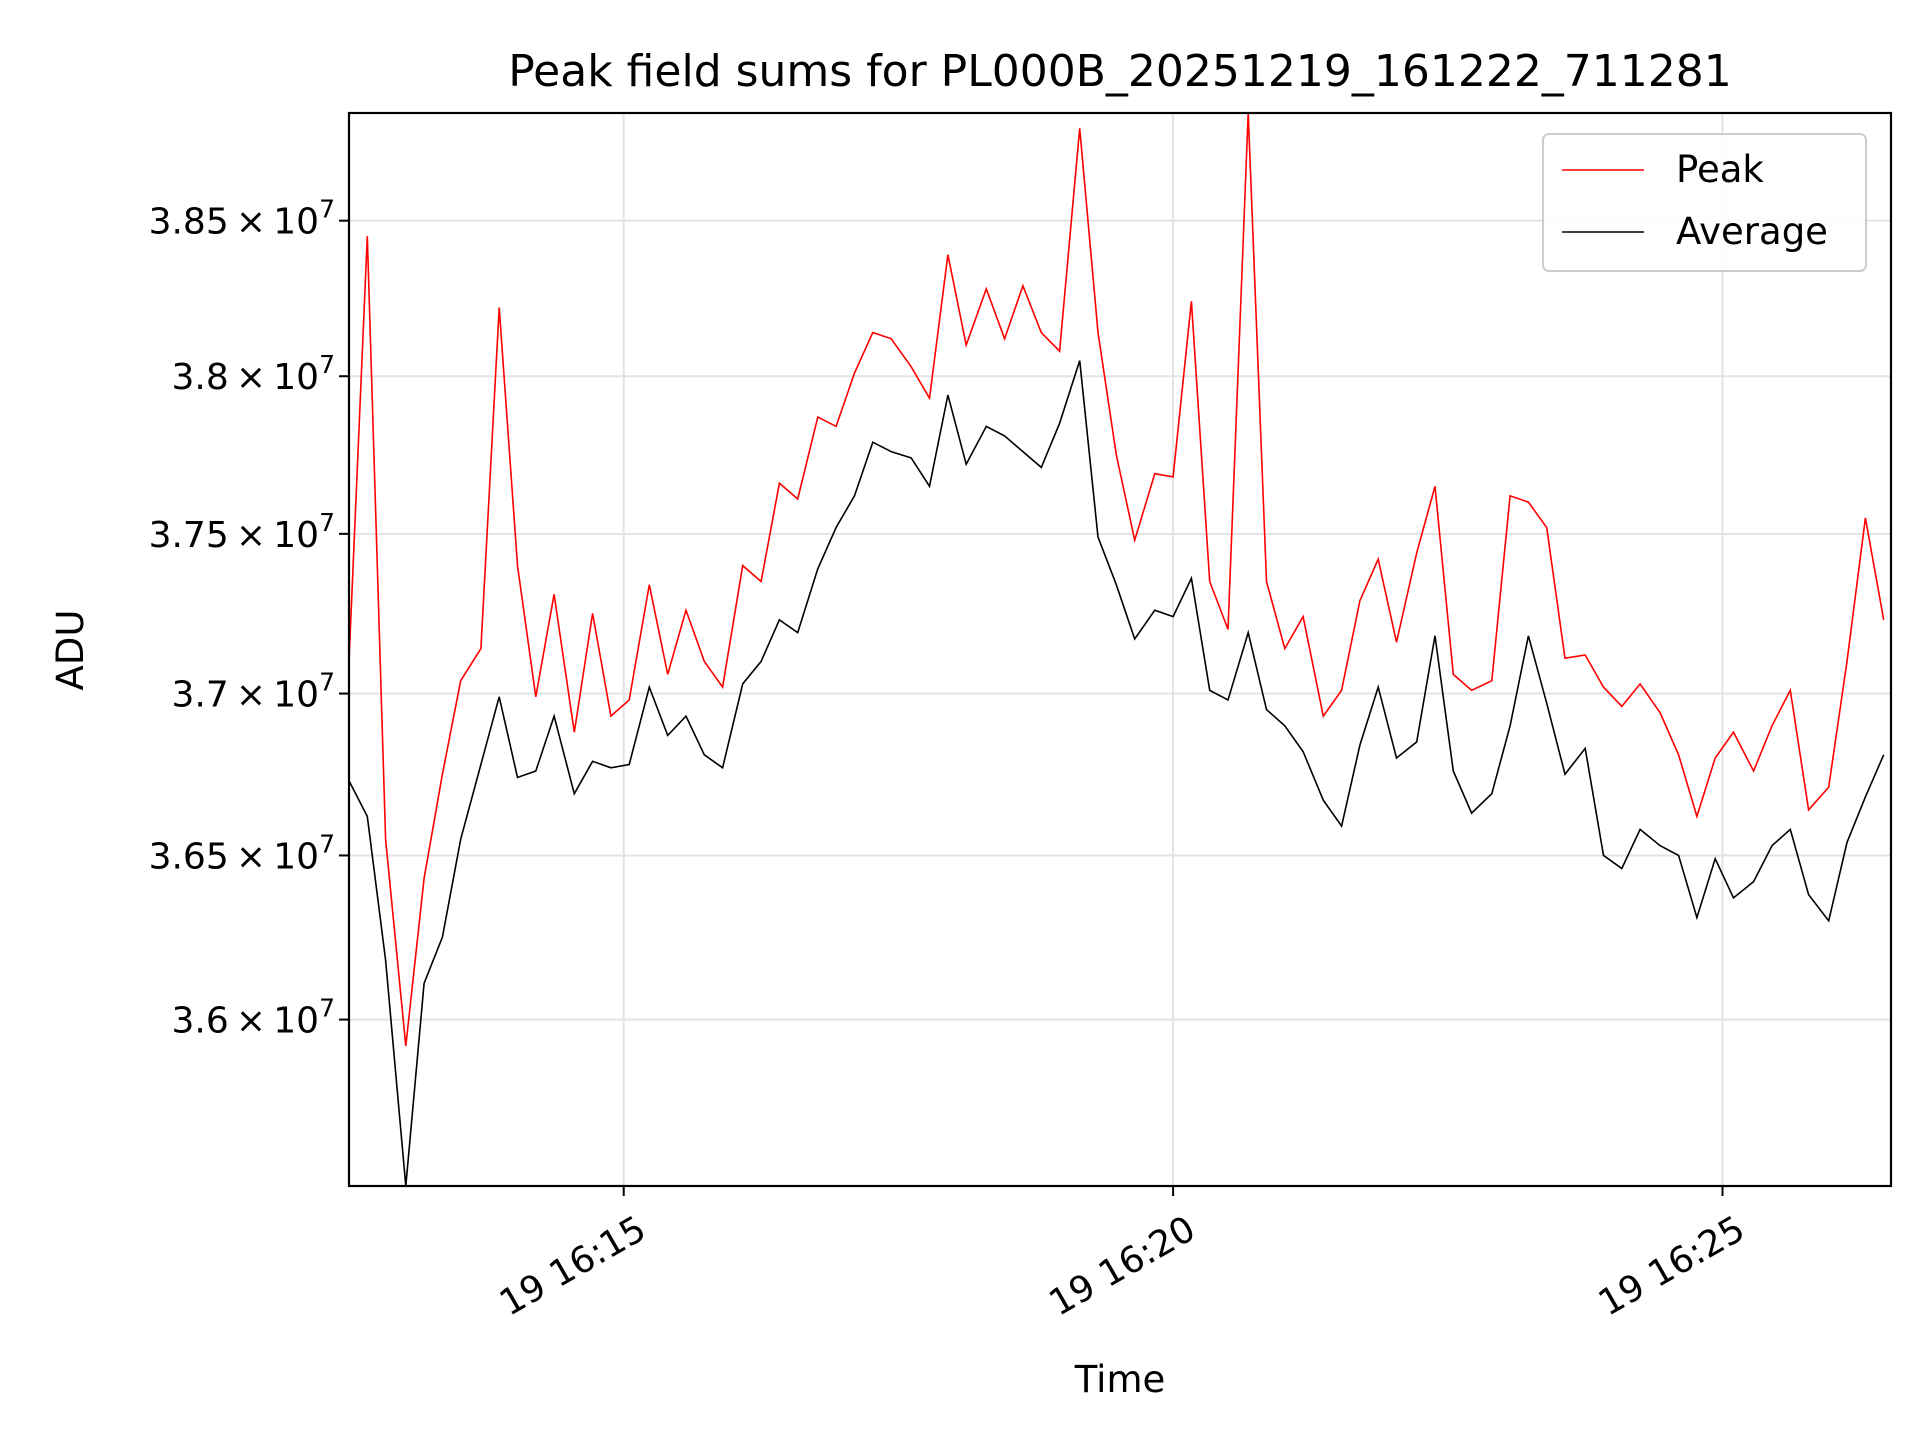 The height and width of the screenshot is (1440, 1920). I want to click on x-tick-label: 19 16:20, so click(1122, 1266).